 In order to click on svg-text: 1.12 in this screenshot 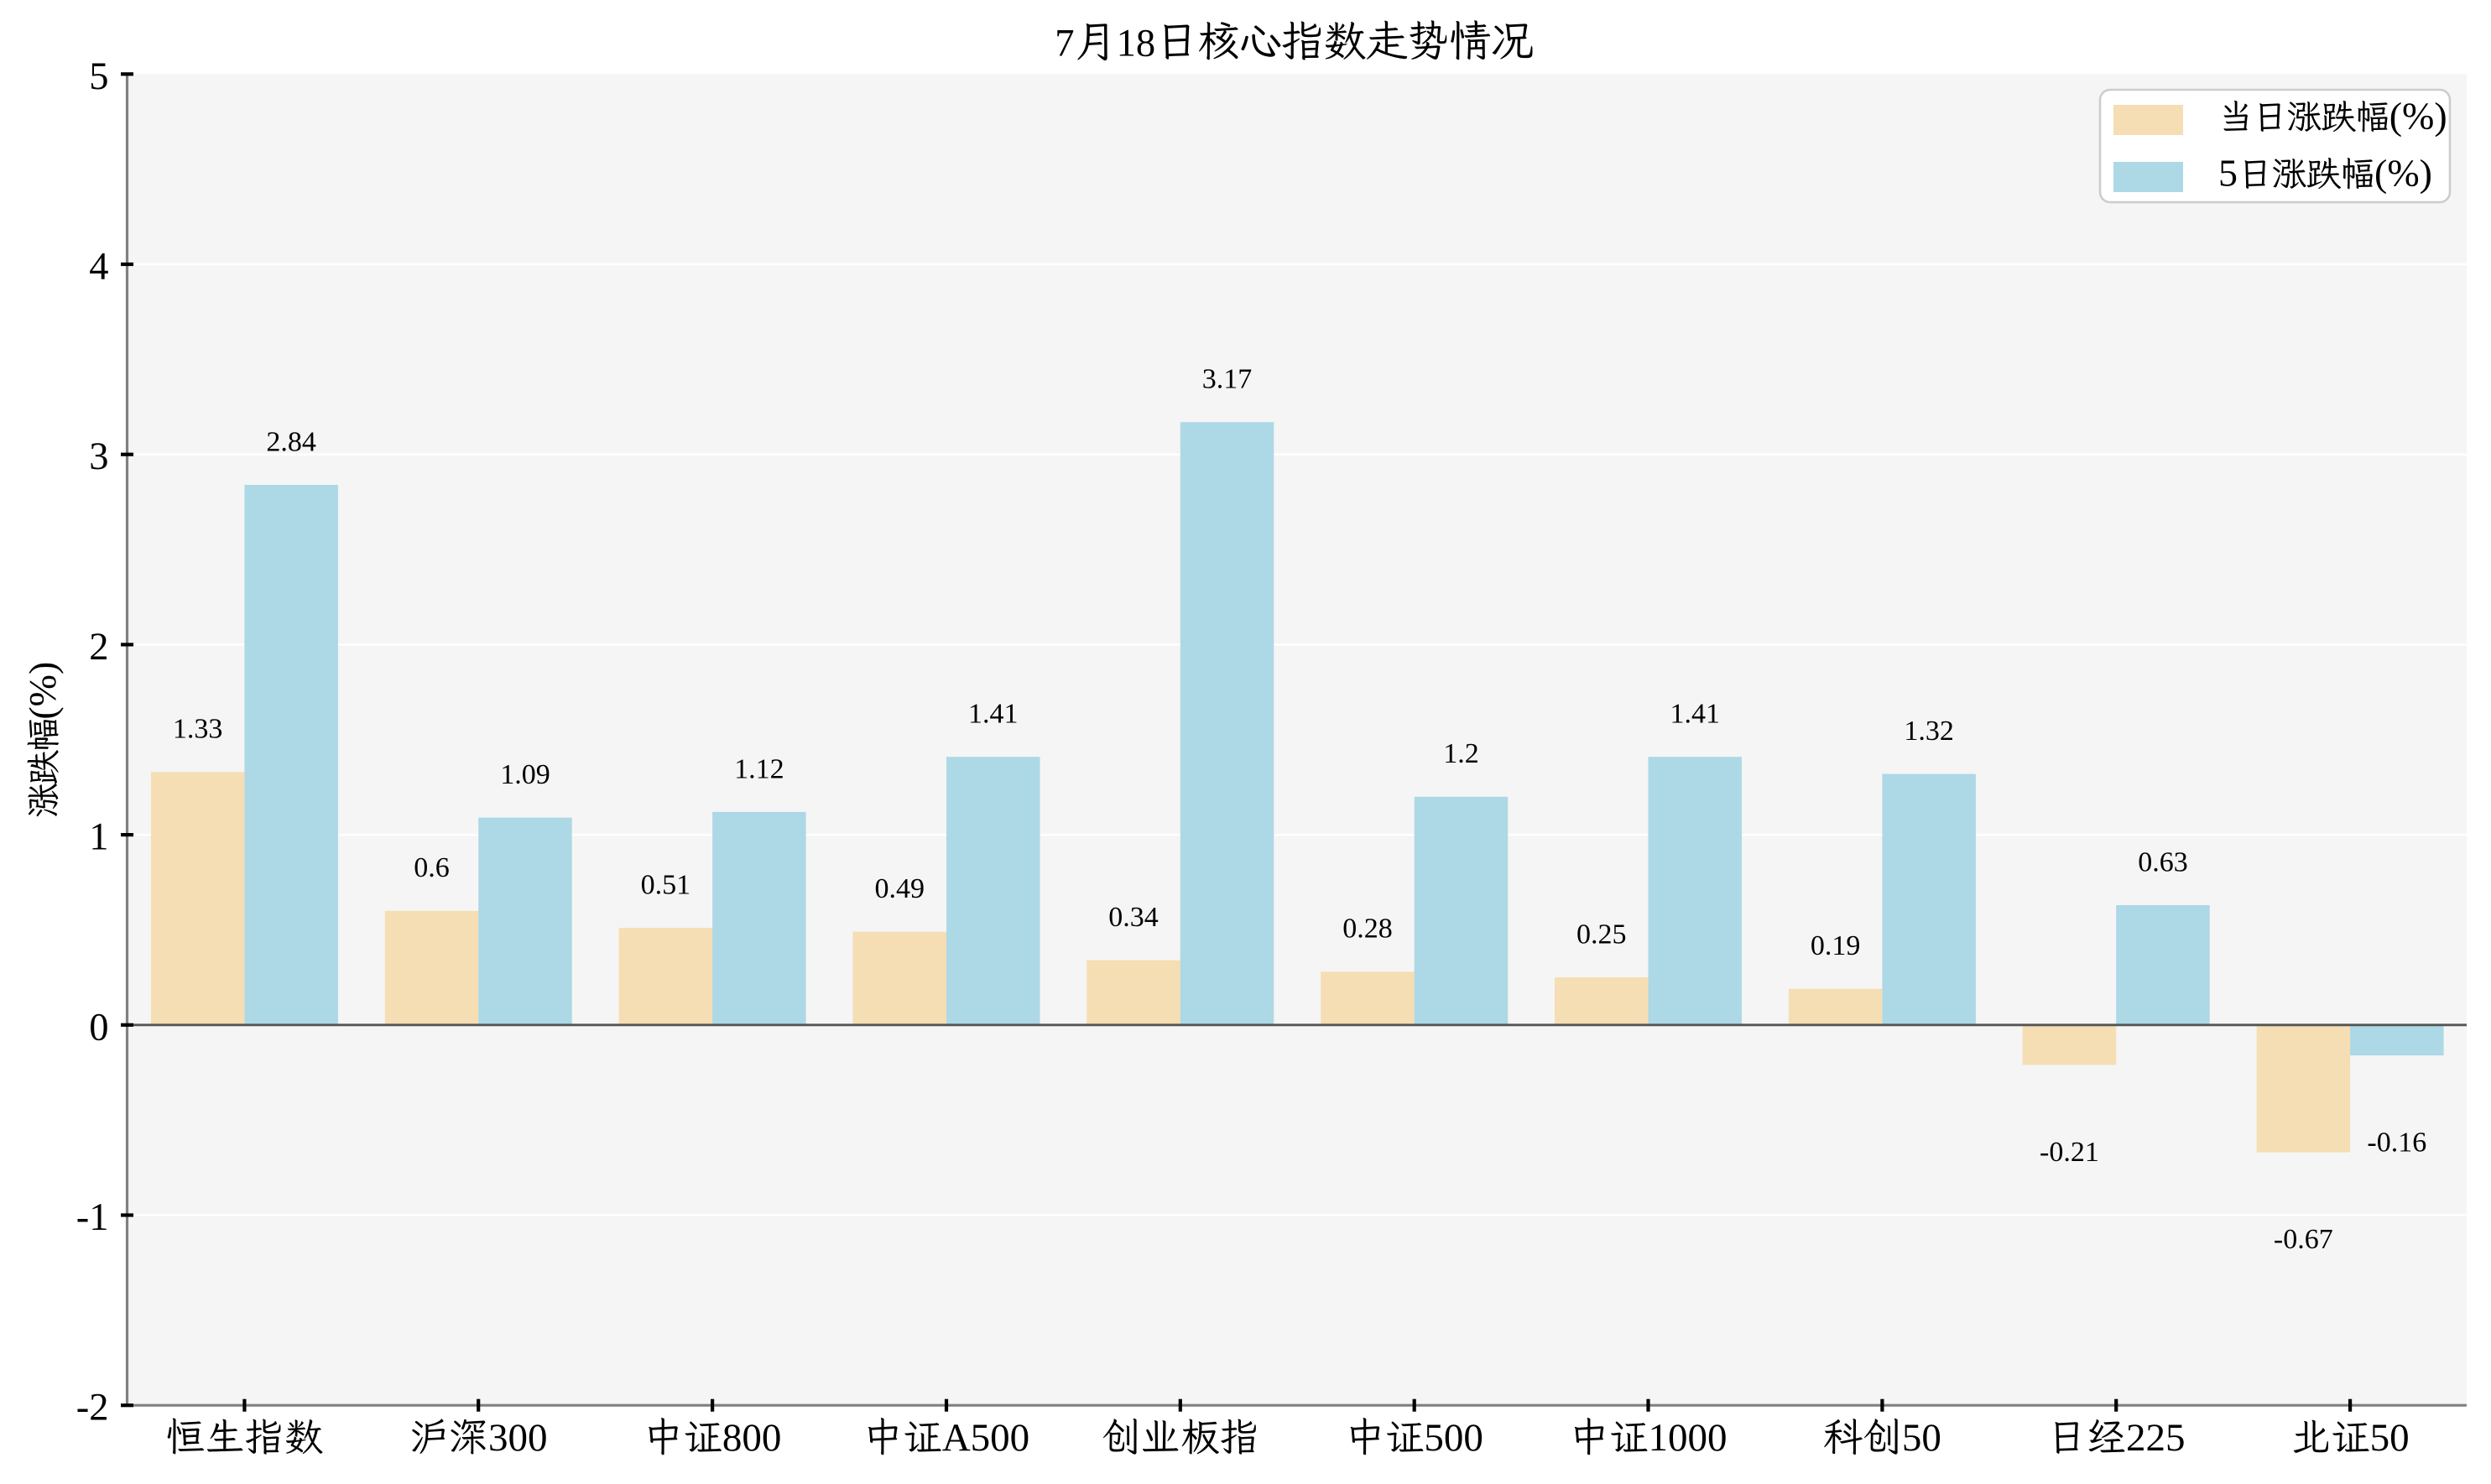, I will do `click(759, 768)`.